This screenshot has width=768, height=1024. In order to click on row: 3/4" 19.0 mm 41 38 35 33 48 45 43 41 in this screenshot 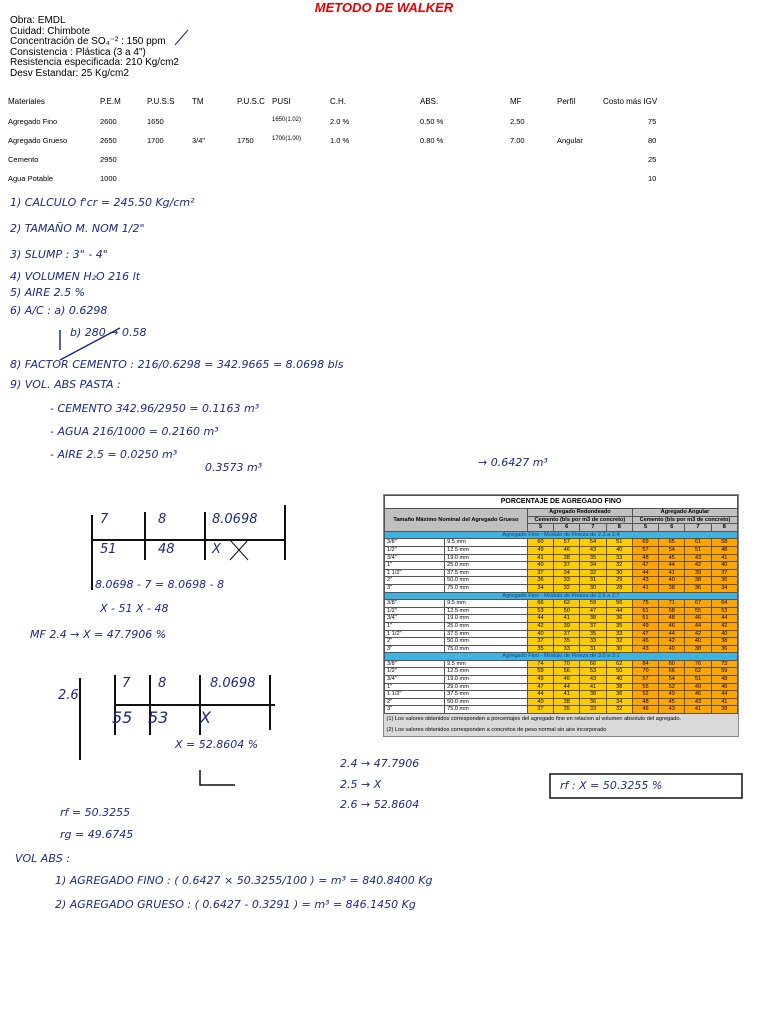, I will do `click(561, 558)`.